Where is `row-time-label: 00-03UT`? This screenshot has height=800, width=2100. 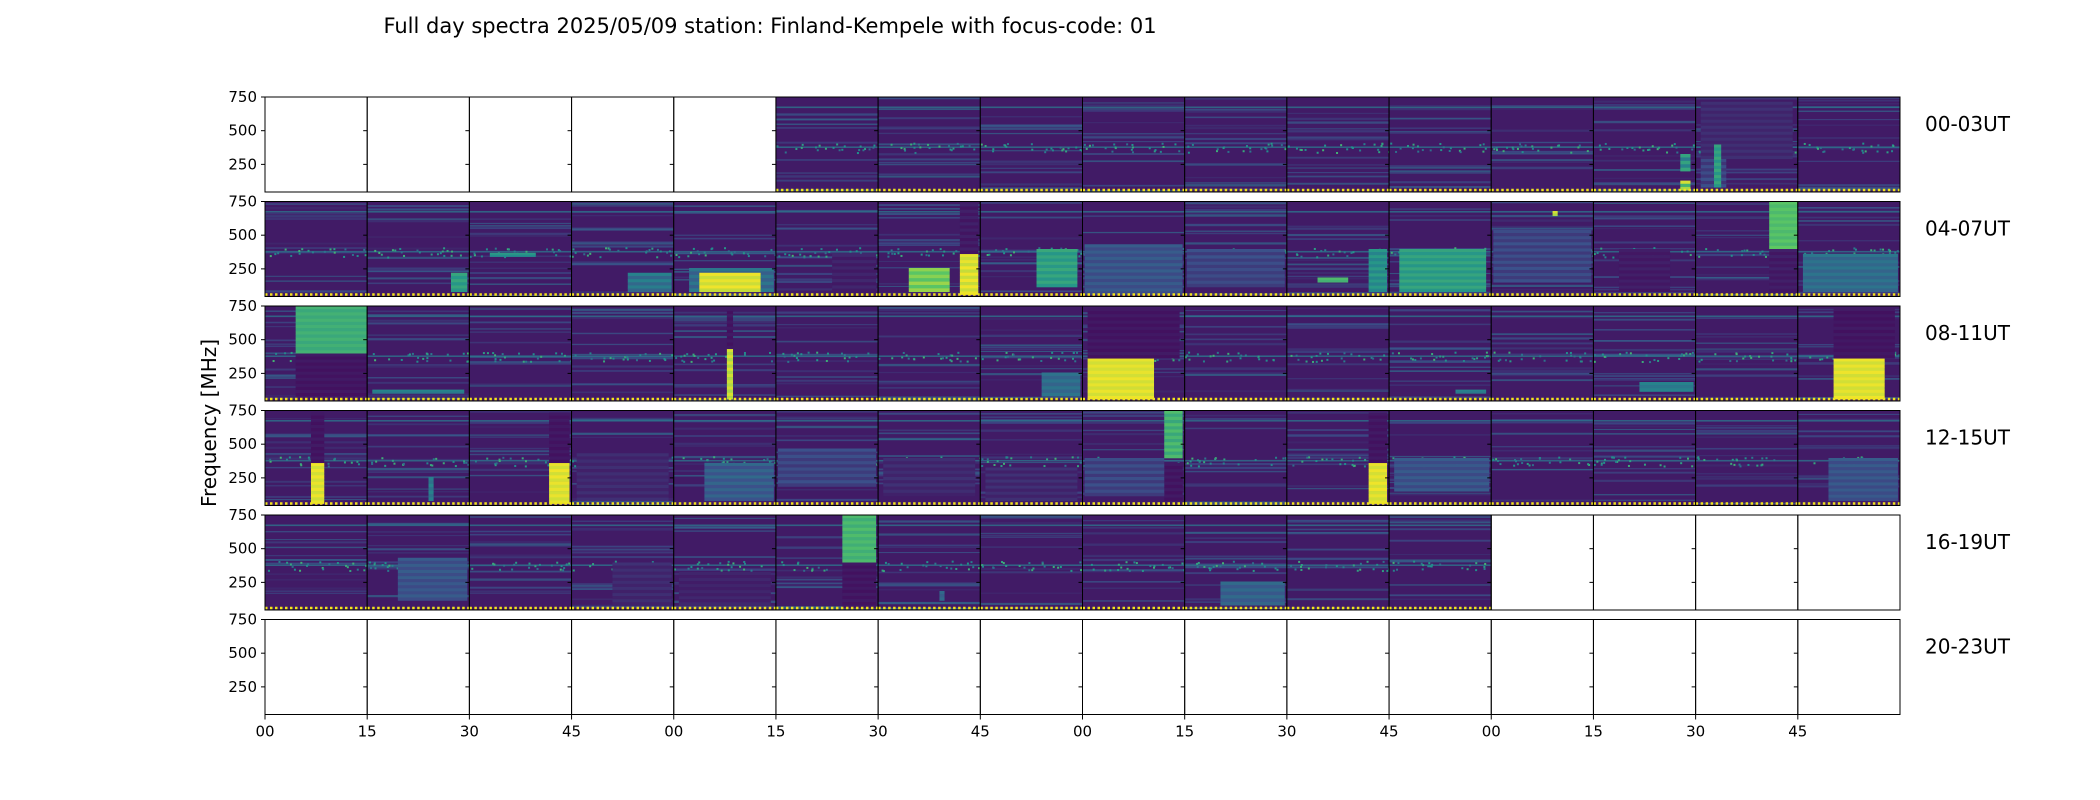
row-time-label: 00-03UT is located at coordinates (1968, 124).